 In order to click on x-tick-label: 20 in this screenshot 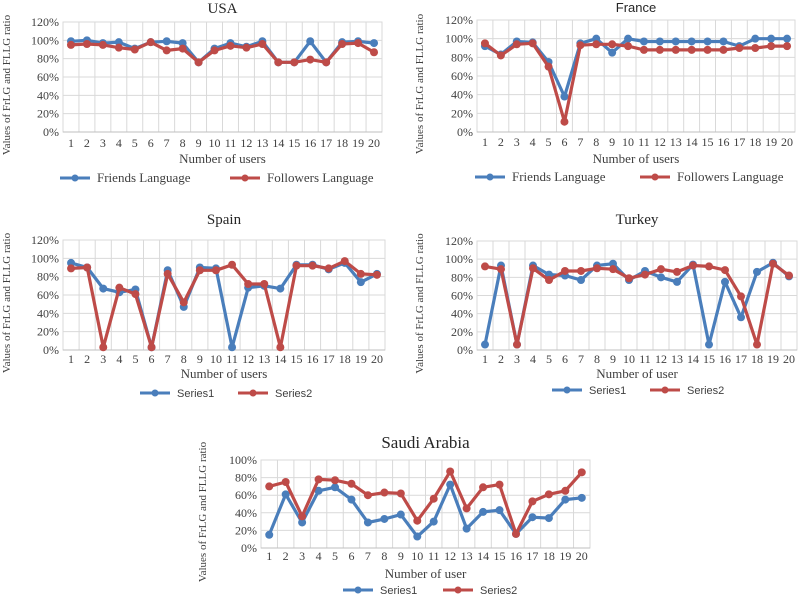, I will do `click(787, 142)`.